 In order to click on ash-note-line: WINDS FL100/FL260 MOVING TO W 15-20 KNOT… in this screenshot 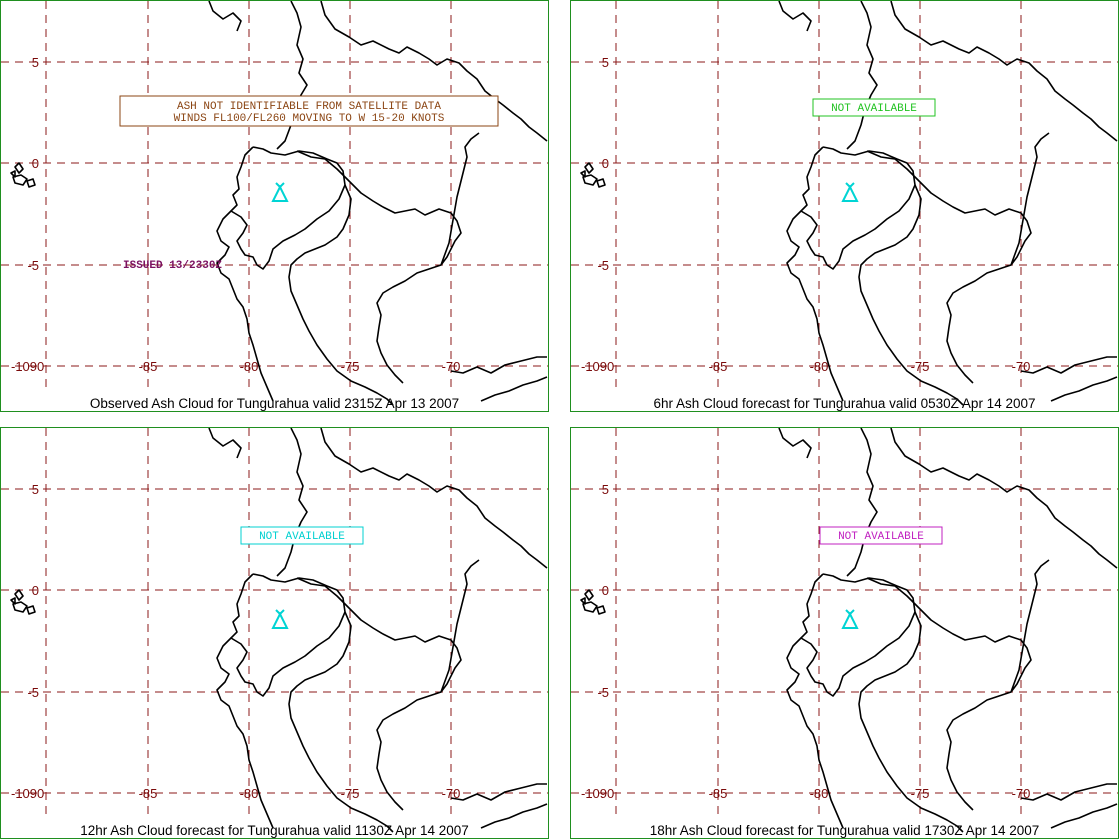, I will do `click(309, 119)`.